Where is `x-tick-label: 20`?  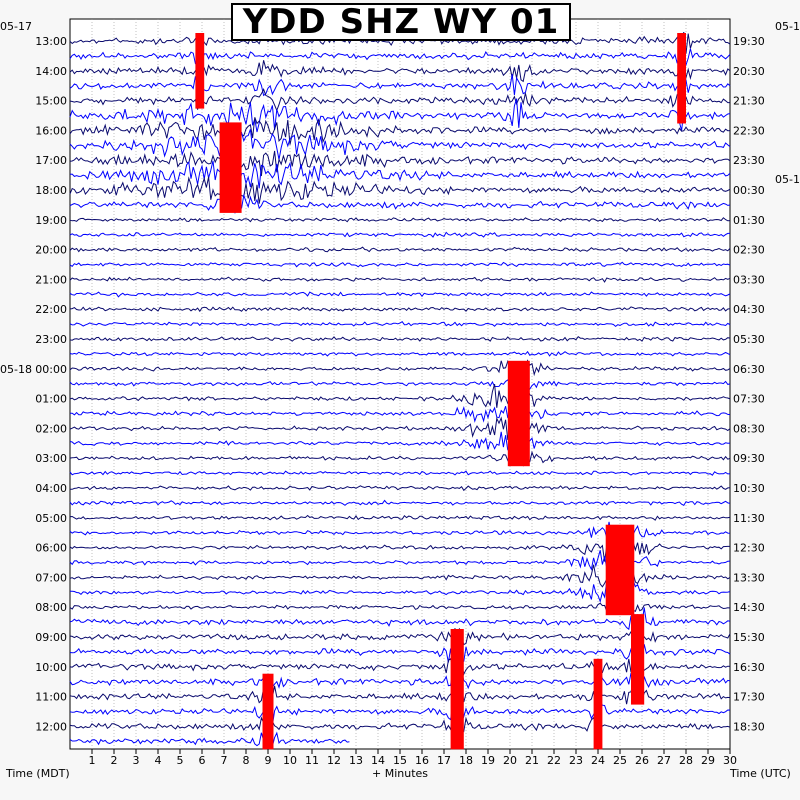
x-tick-label: 20 is located at coordinates (510, 760).